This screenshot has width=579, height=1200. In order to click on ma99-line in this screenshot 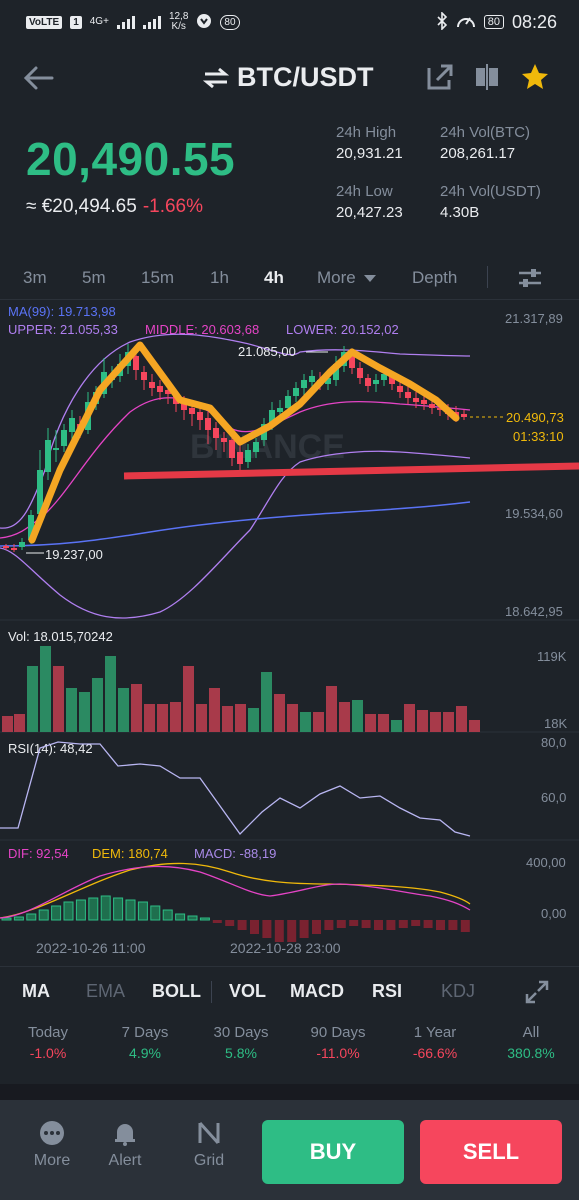, I will do `click(235, 524)`.